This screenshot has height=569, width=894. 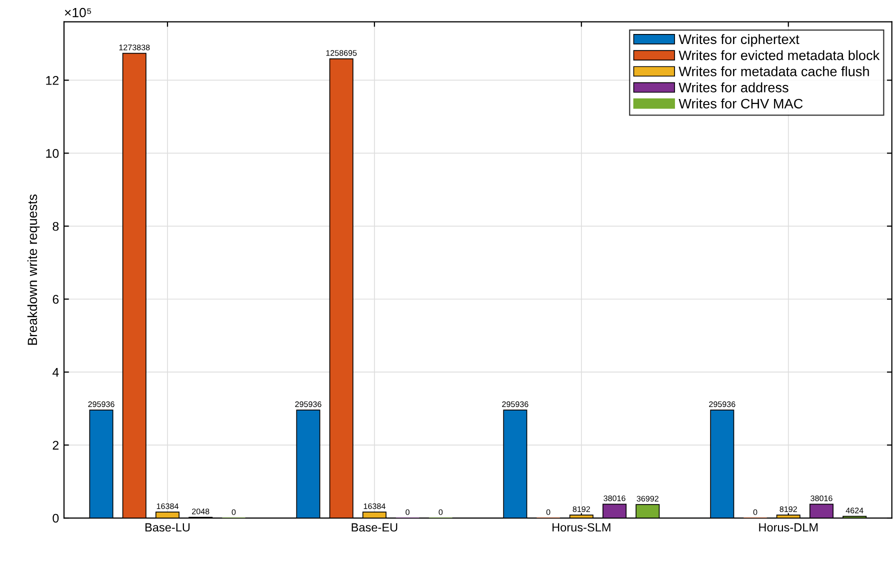 I want to click on annotation: 36992, so click(x=647, y=499).